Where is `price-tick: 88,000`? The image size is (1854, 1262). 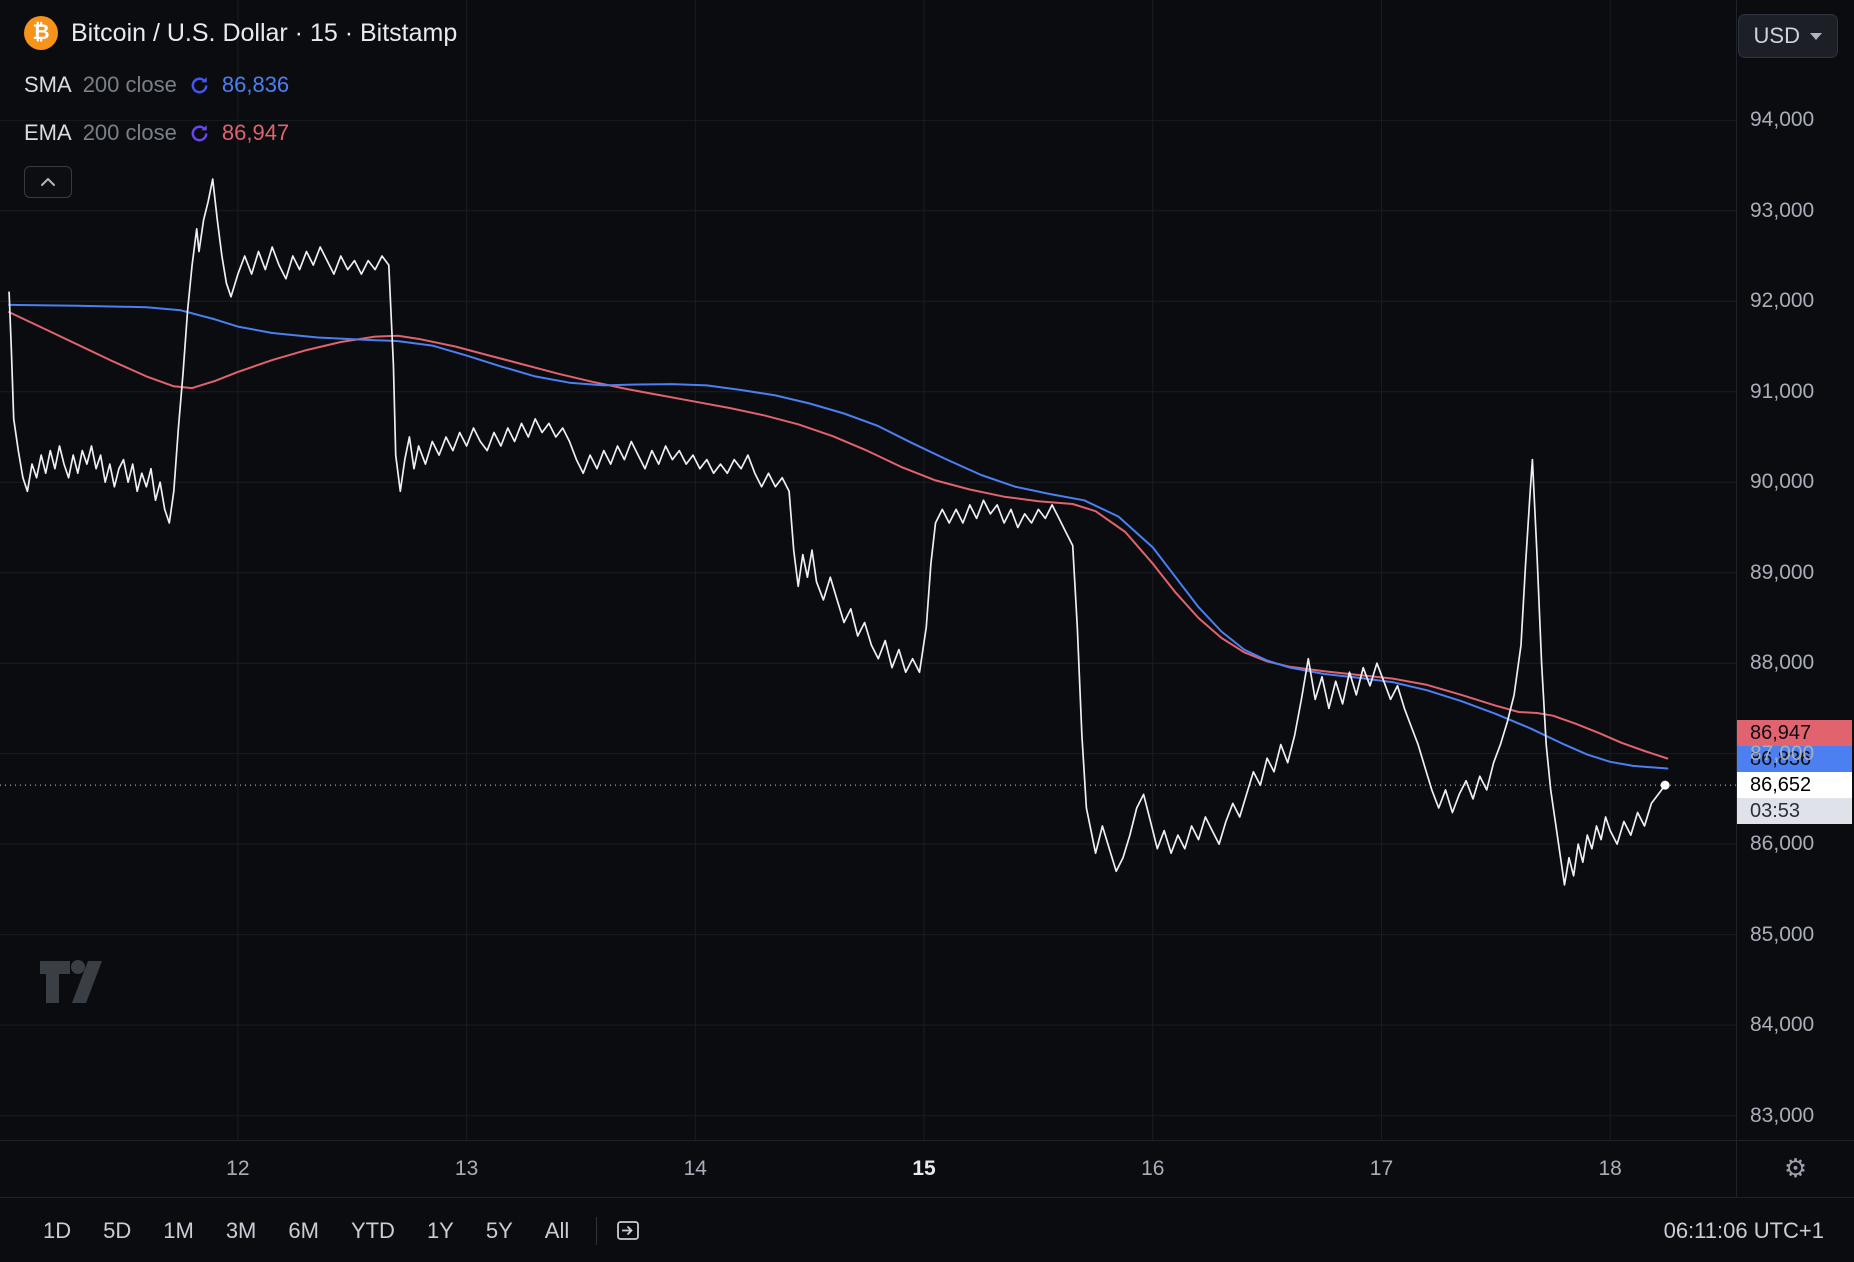 price-tick: 88,000 is located at coordinates (1782, 663).